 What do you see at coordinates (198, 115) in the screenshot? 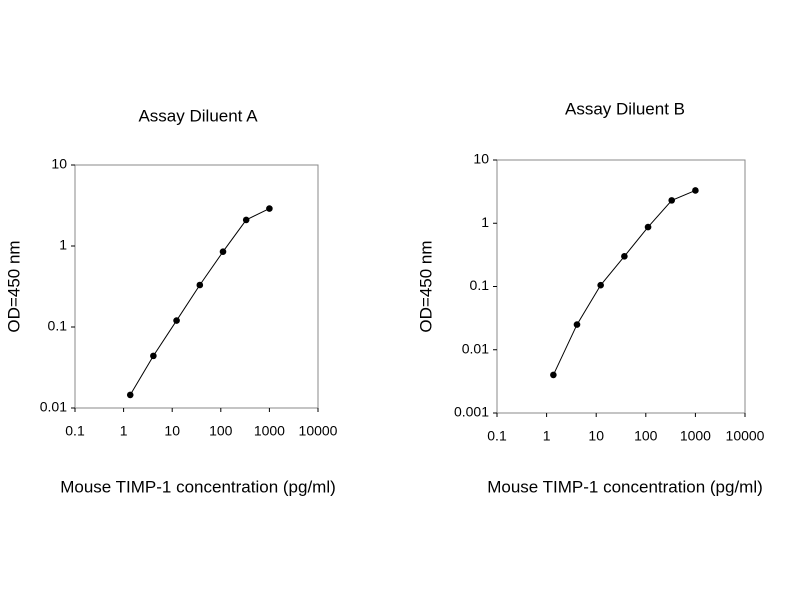
I see `chart-title: Assay Diluent A` at bounding box center [198, 115].